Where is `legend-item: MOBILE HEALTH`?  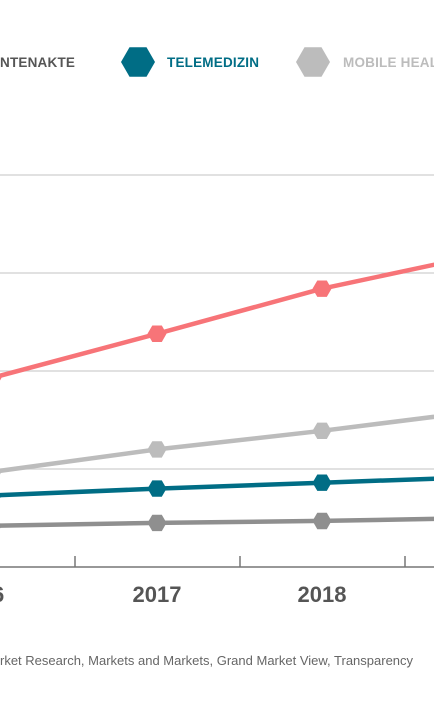 legend-item: MOBILE HEALTH is located at coordinates (365, 62).